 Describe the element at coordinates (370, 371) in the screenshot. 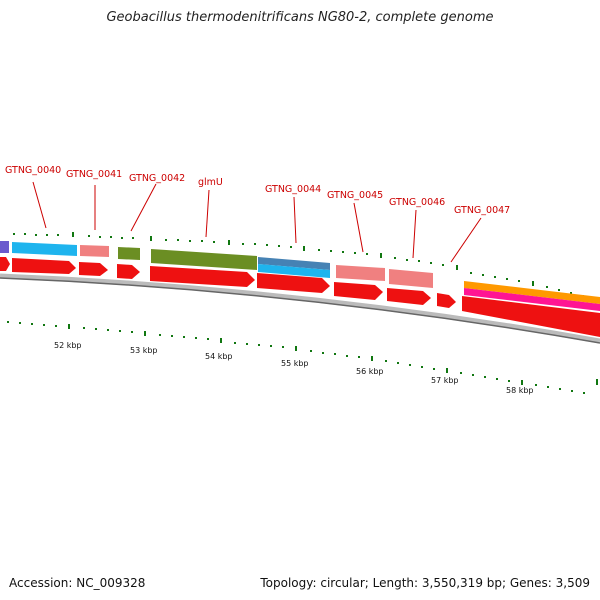

I see `kbp-label: 56 kbp` at that location.